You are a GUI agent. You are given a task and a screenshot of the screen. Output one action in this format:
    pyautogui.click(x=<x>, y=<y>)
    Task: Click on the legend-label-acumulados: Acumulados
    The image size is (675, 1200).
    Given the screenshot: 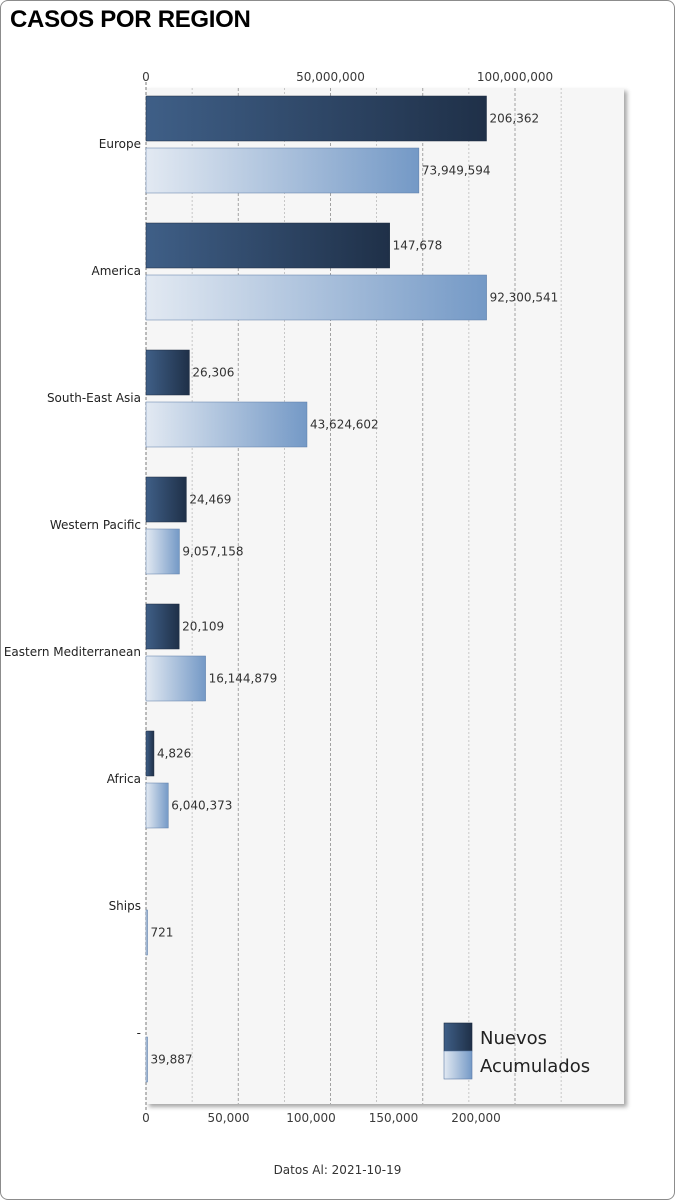 What is the action you would take?
    pyautogui.click(x=535, y=1066)
    